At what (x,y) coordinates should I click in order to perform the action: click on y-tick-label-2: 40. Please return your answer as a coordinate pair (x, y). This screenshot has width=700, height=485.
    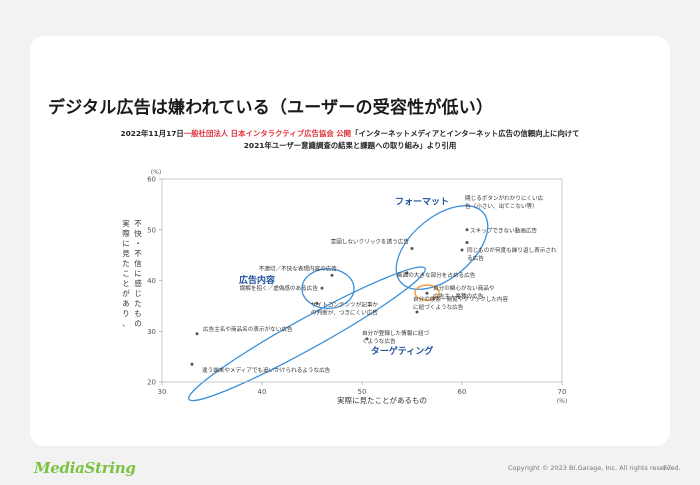
    Looking at the image, I should click on (151, 281).